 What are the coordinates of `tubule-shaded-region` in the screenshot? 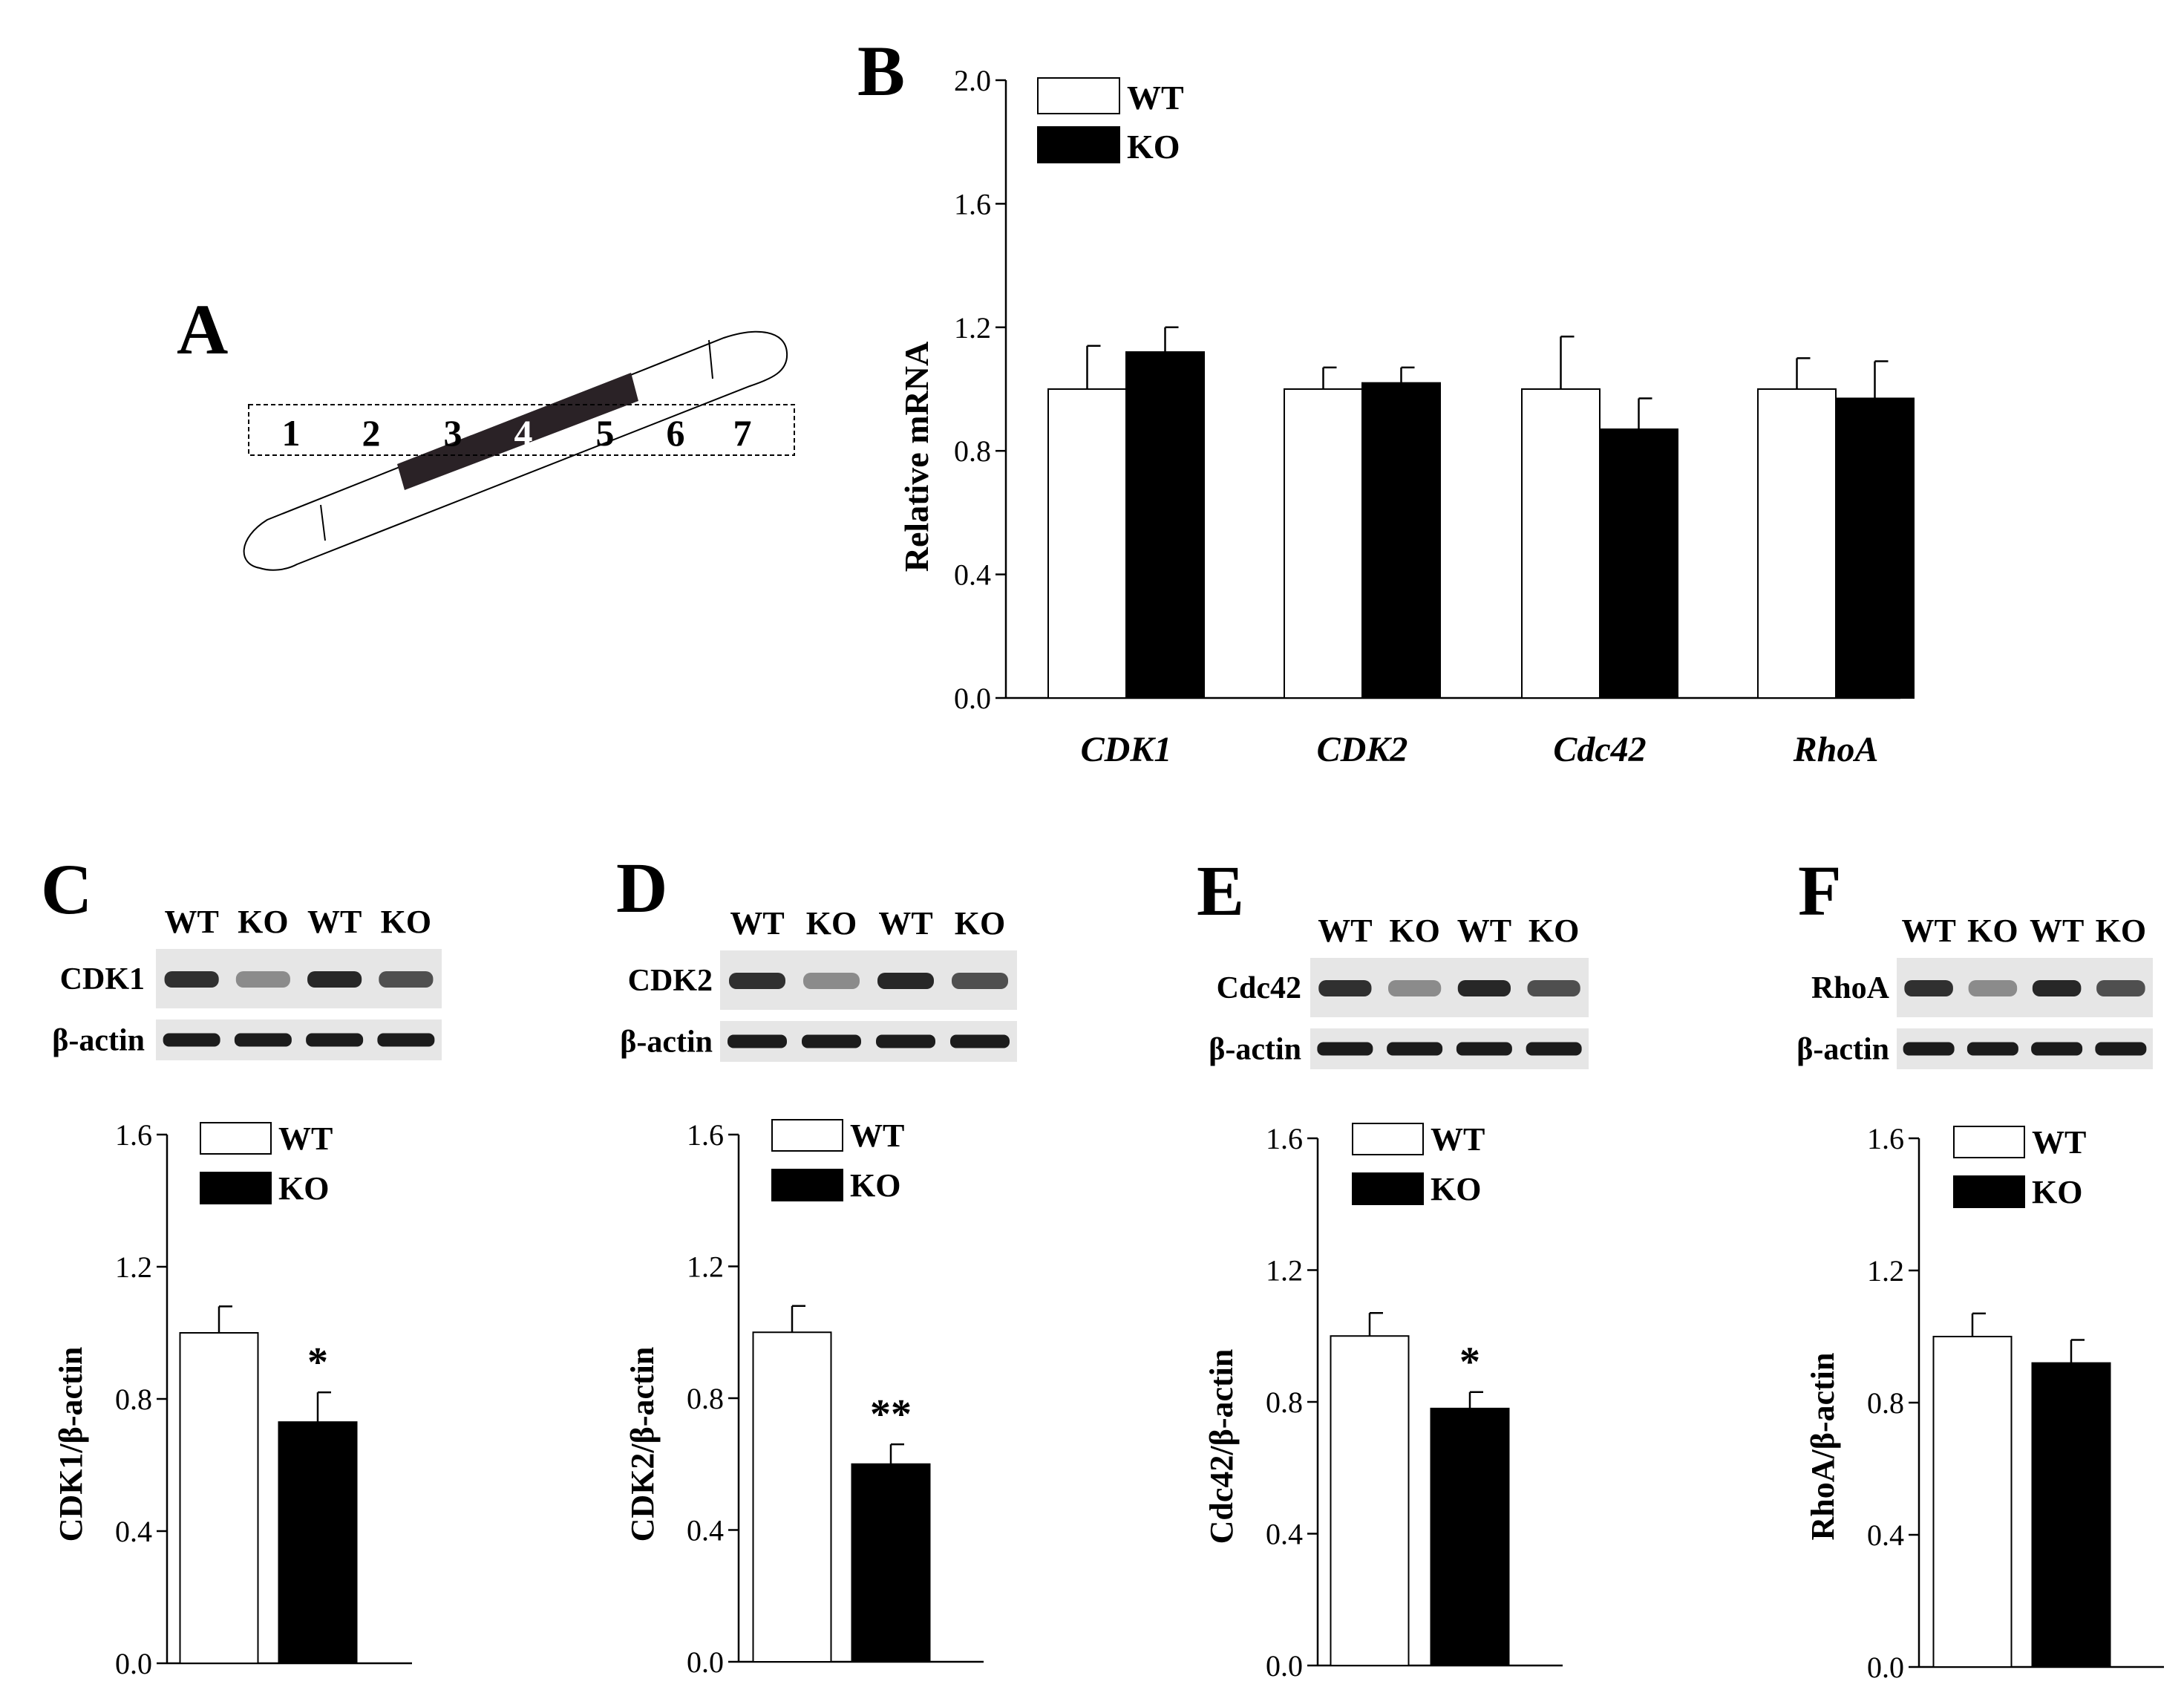 It's located at (517, 432).